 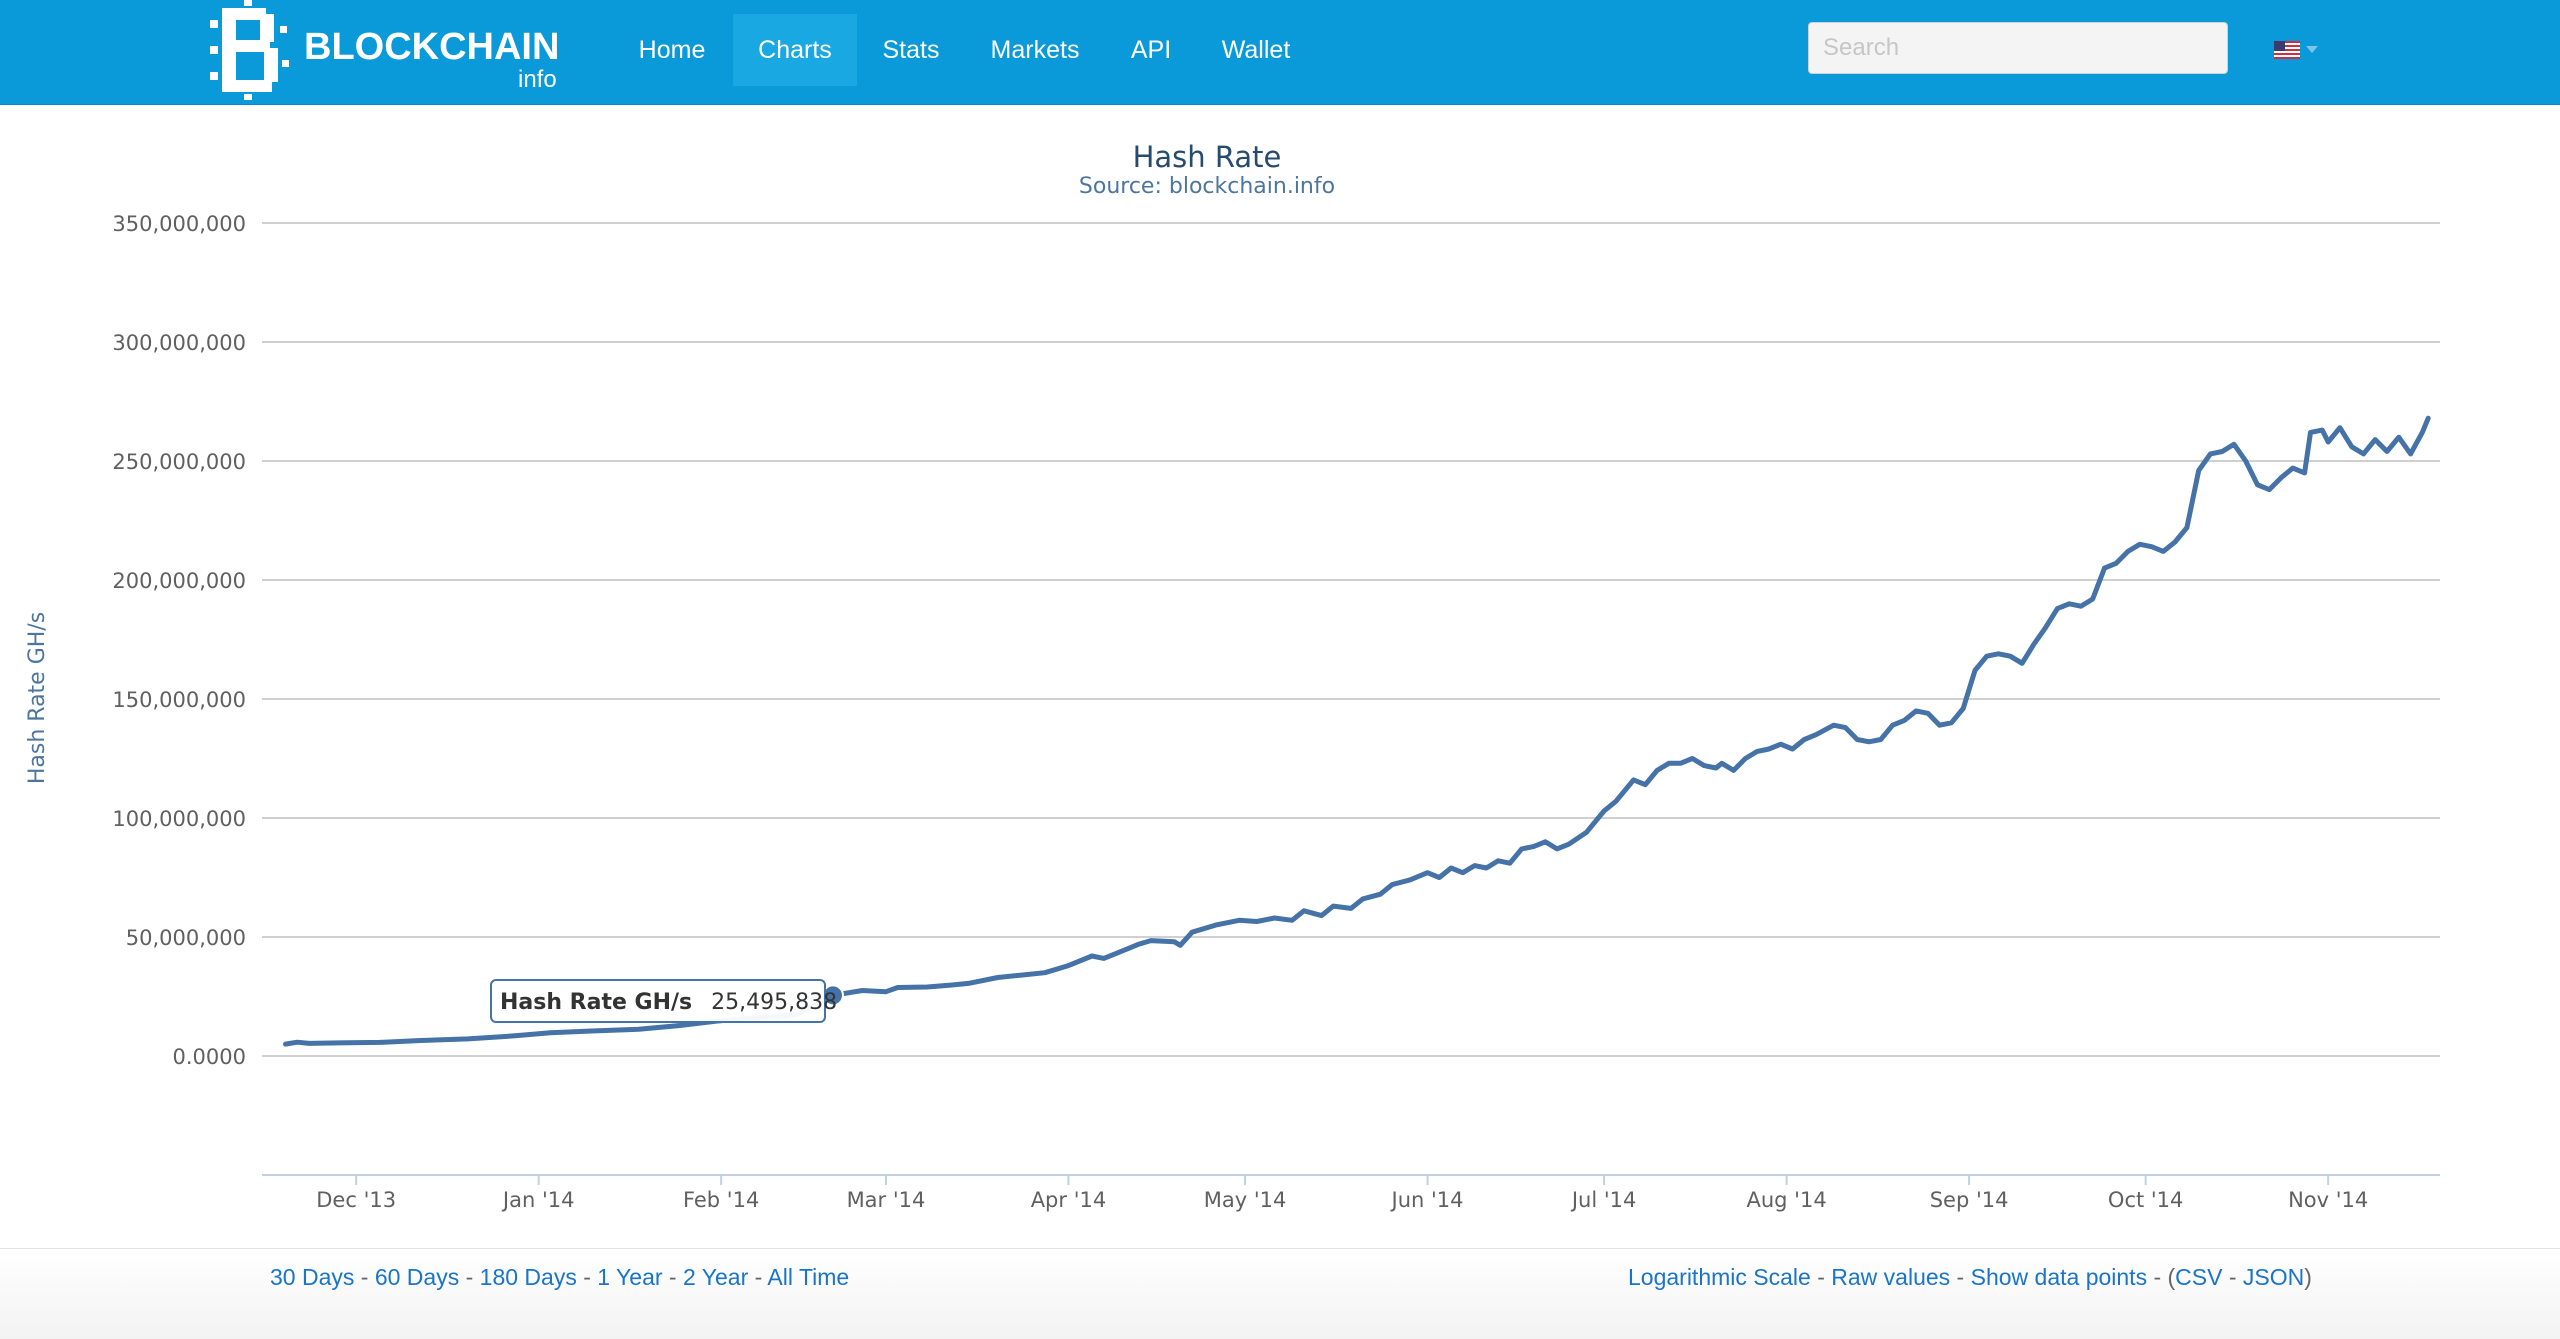 What do you see at coordinates (538, 1200) in the screenshot?
I see `x-tick-label: Jan '14` at bounding box center [538, 1200].